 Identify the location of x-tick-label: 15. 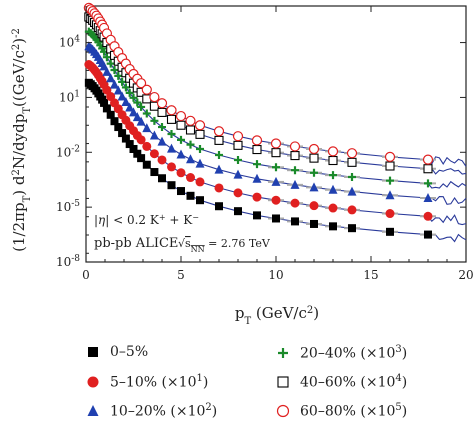
(370, 275).